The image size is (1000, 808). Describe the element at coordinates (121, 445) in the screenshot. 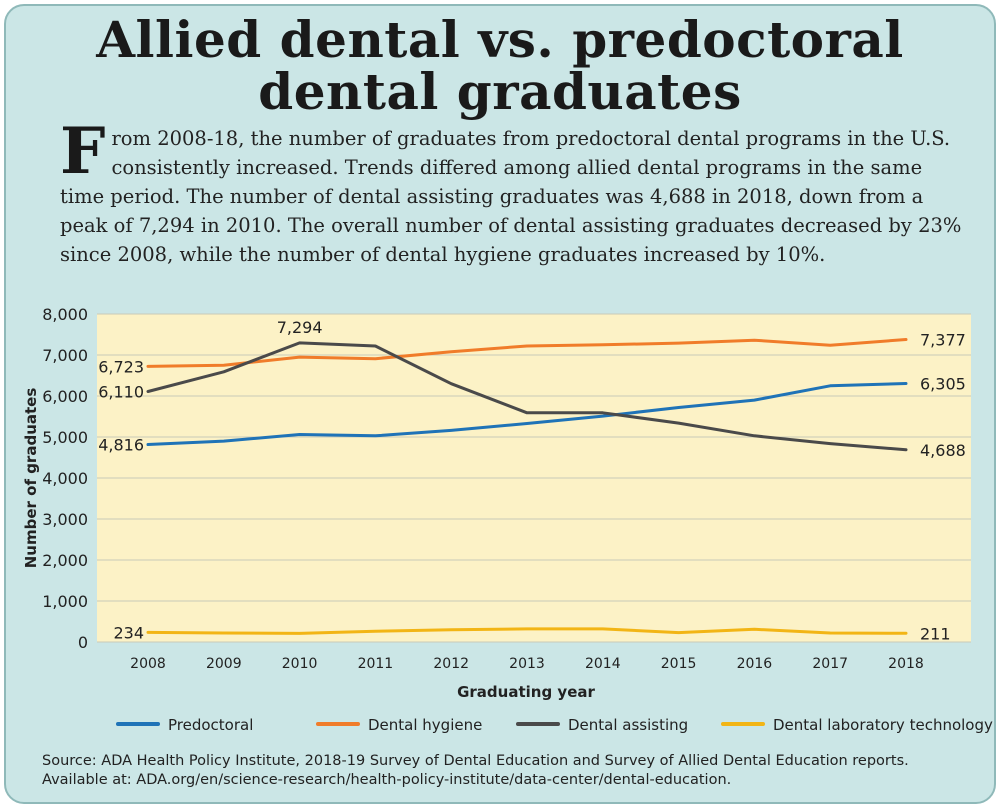

I see `data-label: 4,816` at that location.